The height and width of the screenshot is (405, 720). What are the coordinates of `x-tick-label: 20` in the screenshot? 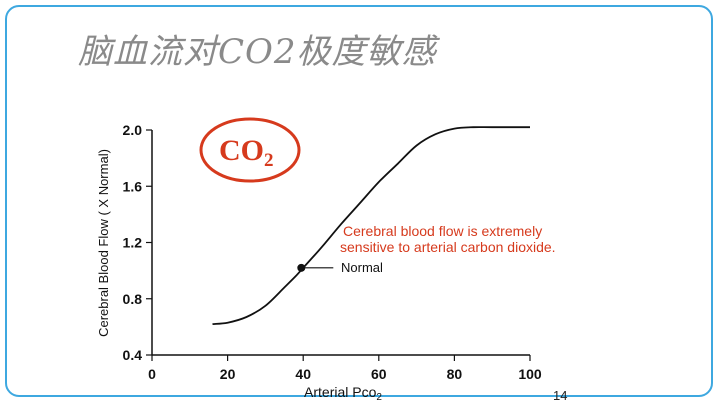 It's located at (228, 374).